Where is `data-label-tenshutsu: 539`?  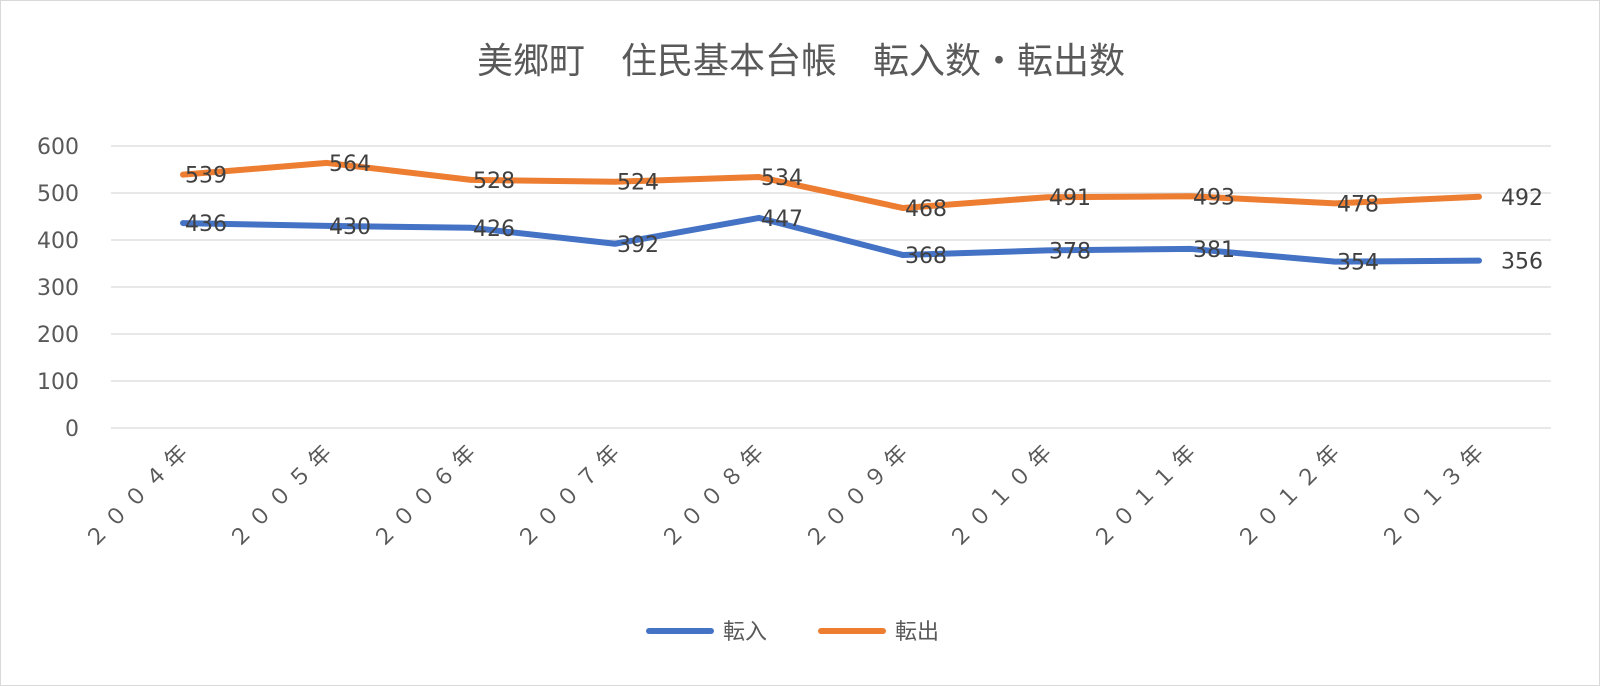
data-label-tenshutsu: 539 is located at coordinates (206, 176).